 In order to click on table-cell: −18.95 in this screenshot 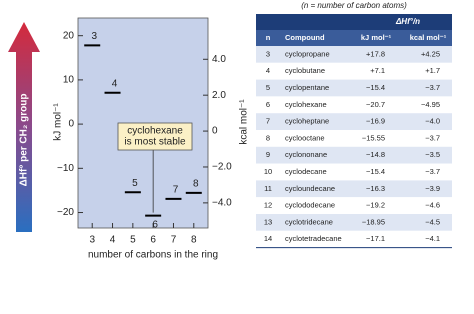, I will do `click(373, 221)`.